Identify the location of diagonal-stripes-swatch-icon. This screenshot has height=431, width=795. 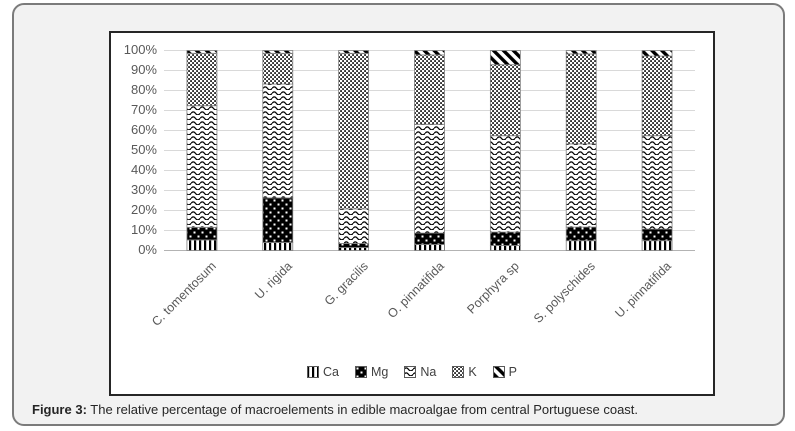
(498, 372).